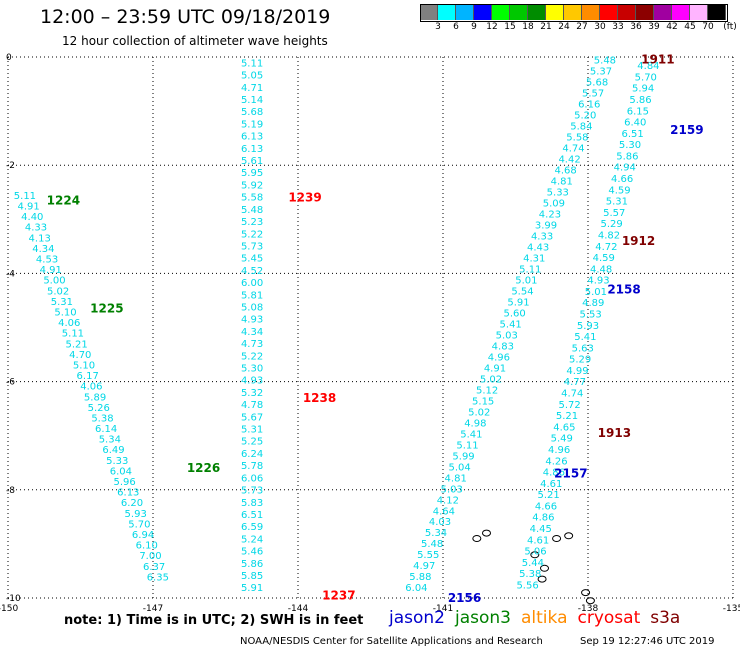  What do you see at coordinates (570, 474) in the screenshot?
I see `pass-time-label: 2157` at bounding box center [570, 474].